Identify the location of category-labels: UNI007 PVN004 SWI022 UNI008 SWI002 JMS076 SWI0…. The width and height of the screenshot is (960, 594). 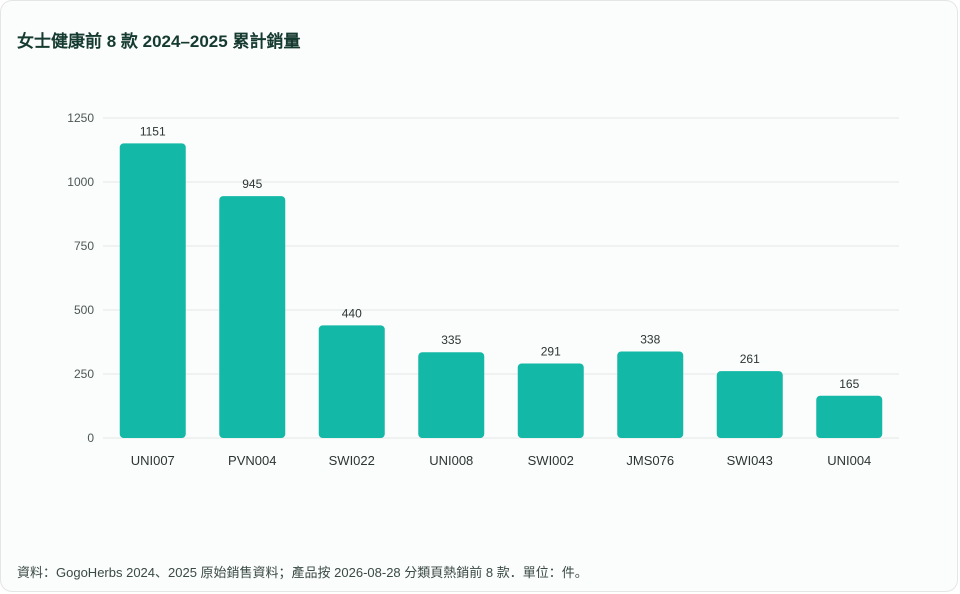
(501, 460).